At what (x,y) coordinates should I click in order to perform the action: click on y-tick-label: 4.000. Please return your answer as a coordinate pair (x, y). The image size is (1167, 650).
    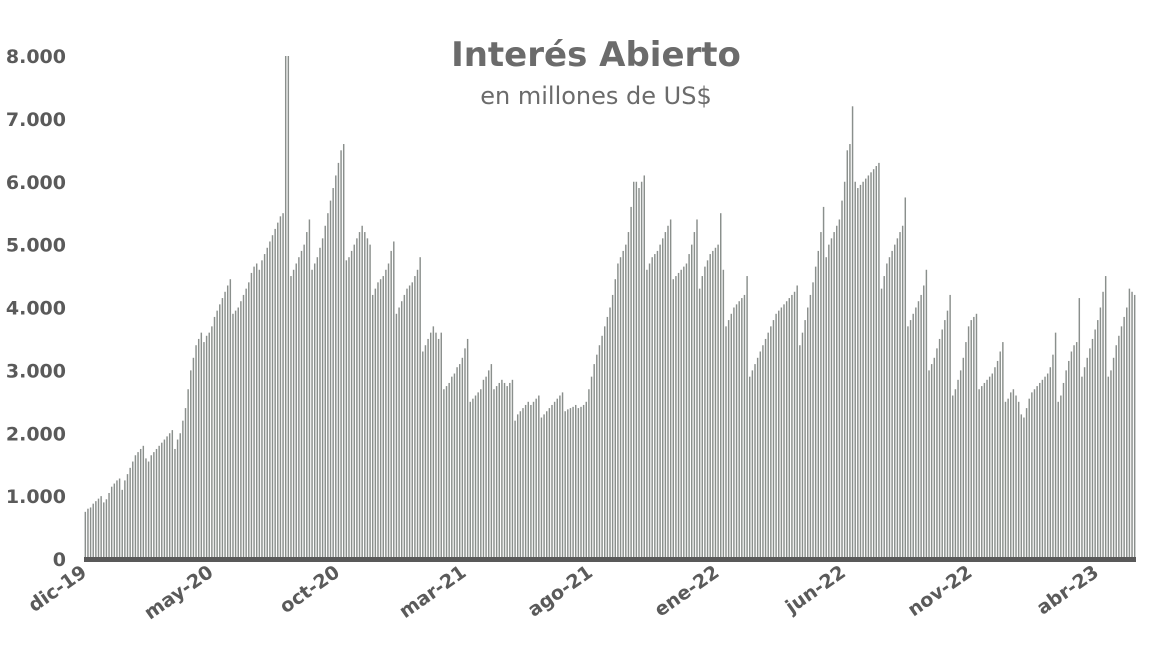
    Looking at the image, I should click on (36, 309).